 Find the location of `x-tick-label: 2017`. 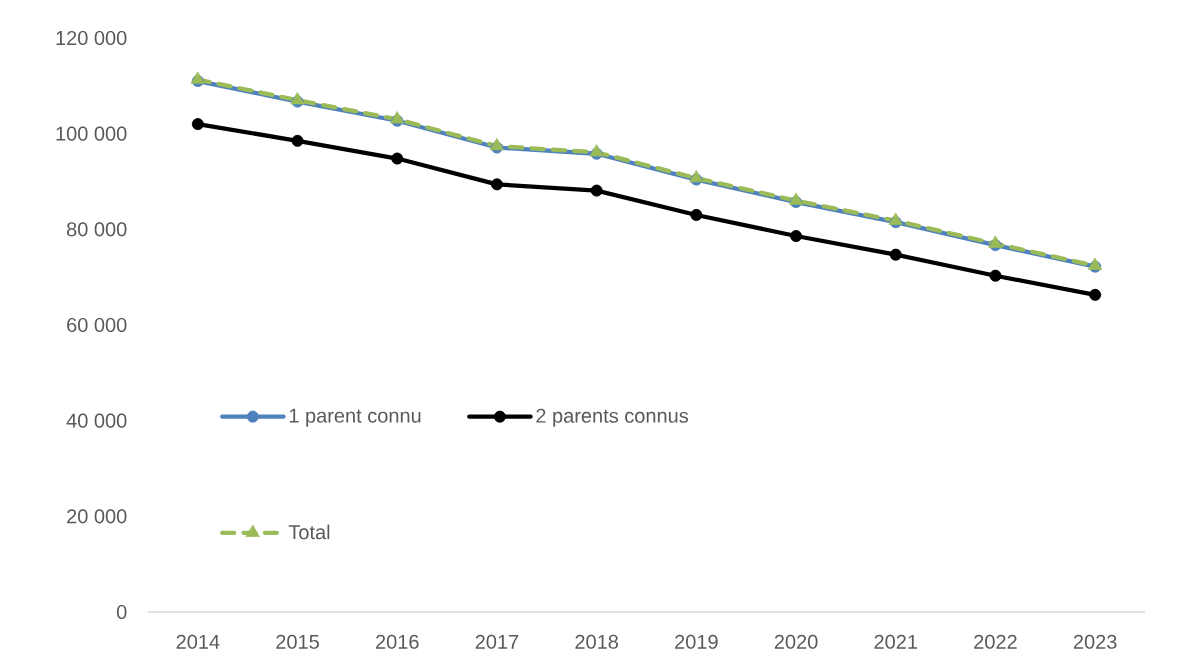

x-tick-label: 2017 is located at coordinates (497, 641).